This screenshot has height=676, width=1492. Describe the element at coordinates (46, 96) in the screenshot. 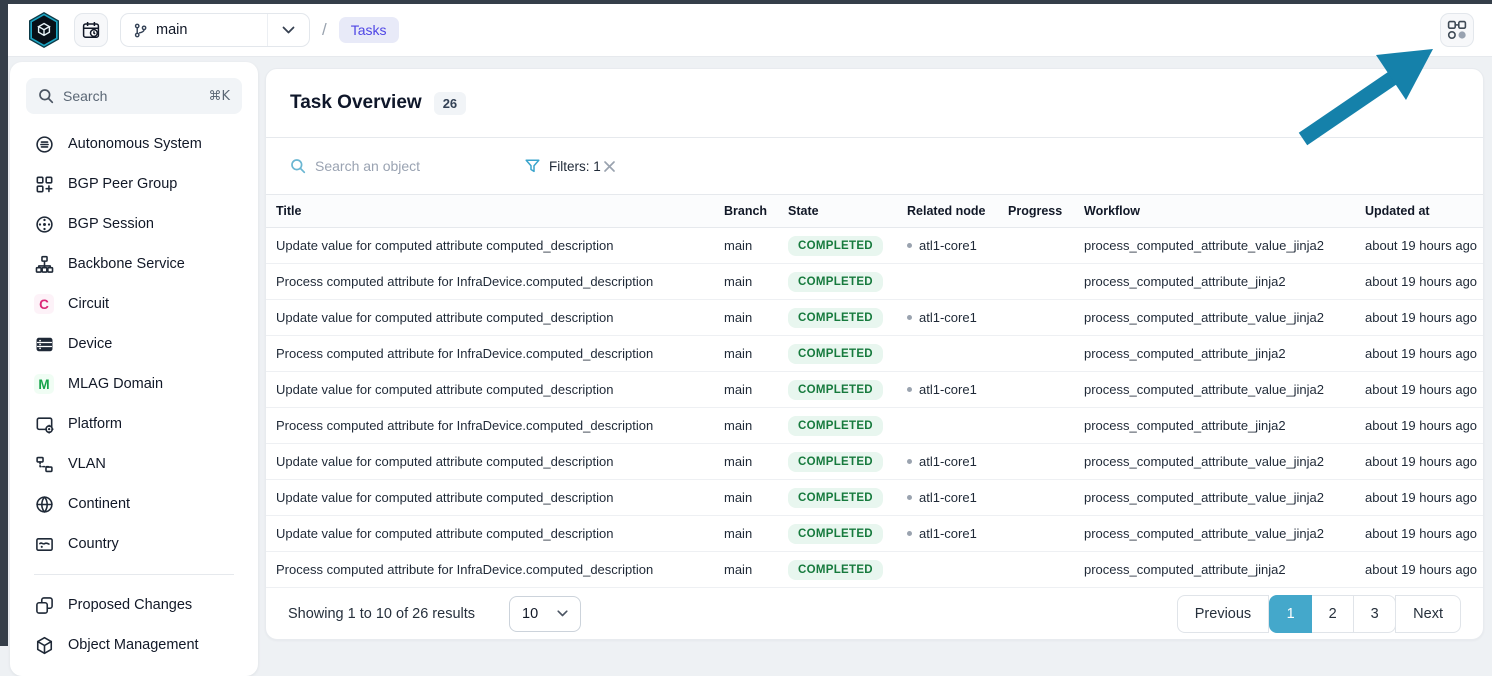

I see `search-icon` at that location.